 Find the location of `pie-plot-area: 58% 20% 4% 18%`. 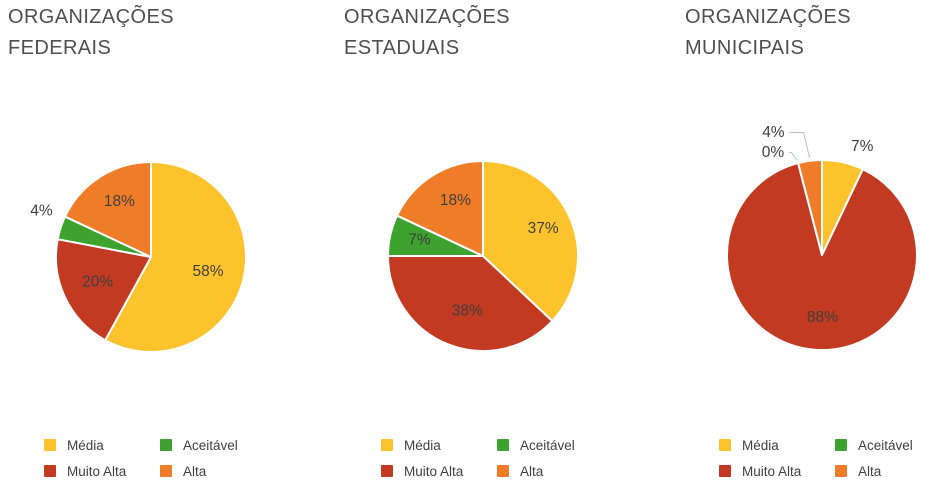

pie-plot-area: 58% 20% 4% 18% is located at coordinates (138, 257).